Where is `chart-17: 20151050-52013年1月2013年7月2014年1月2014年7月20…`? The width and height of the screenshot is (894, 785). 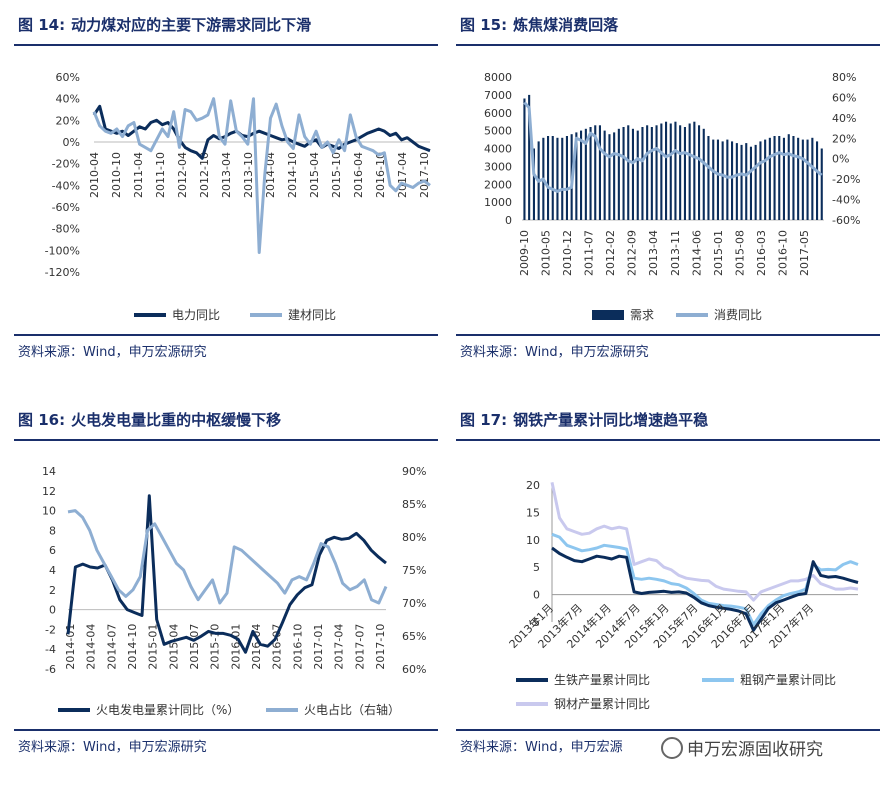
chart-17: 20151050-52013年1月2013年7月2014年1月2014年7月20… is located at coordinates (682, 595).